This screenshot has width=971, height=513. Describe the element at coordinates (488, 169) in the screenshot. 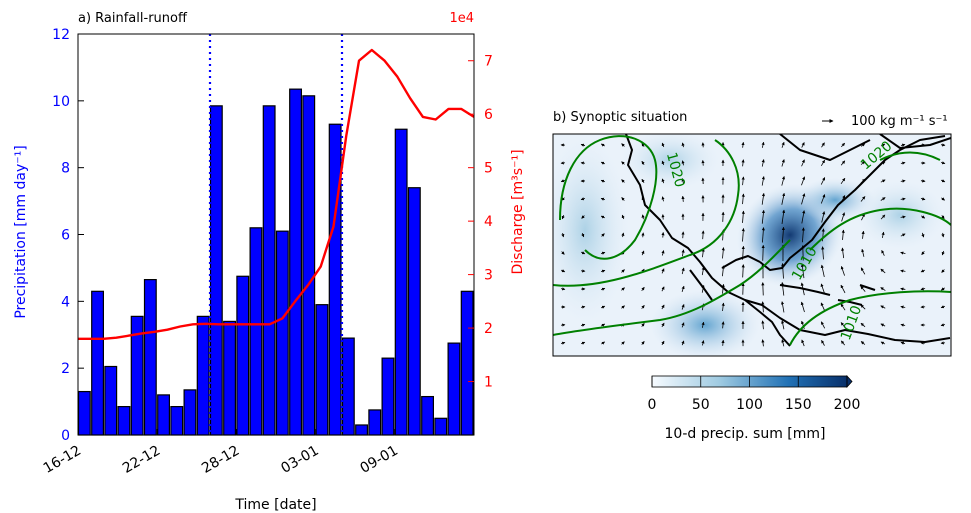

I see `right-y-tick-label: 5` at that location.